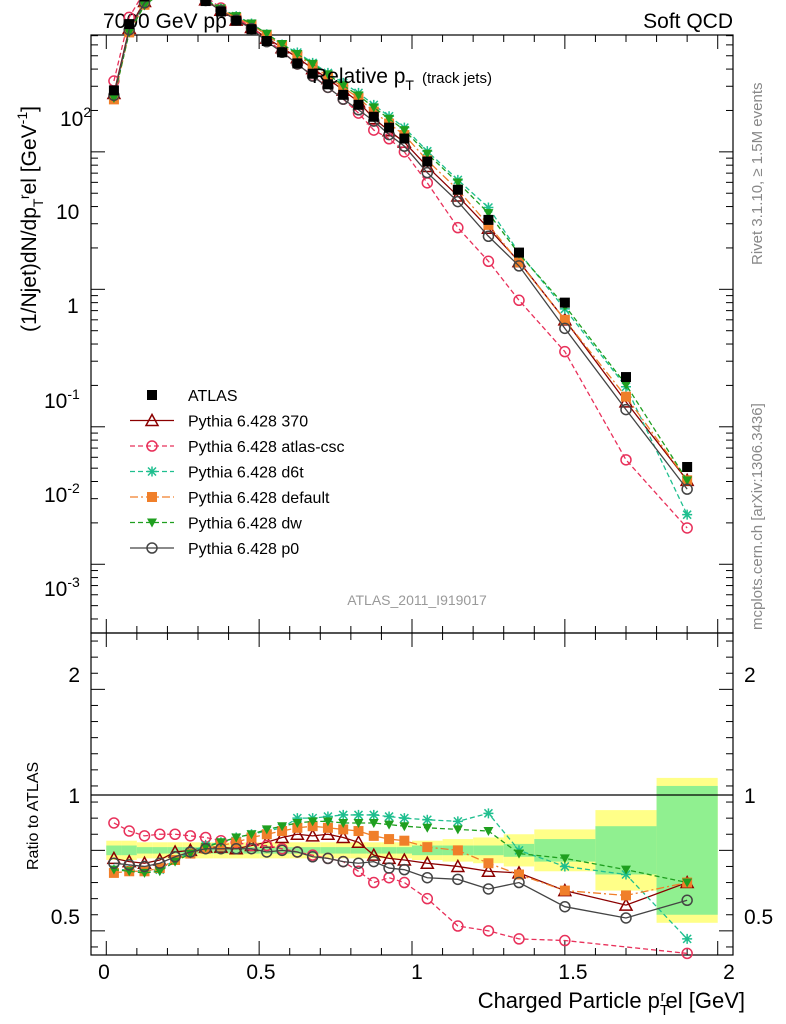 This screenshot has height=1024, width=786. Describe the element at coordinates (260, 972) in the screenshot. I see `x-tick-0p5: 0.5` at that location.